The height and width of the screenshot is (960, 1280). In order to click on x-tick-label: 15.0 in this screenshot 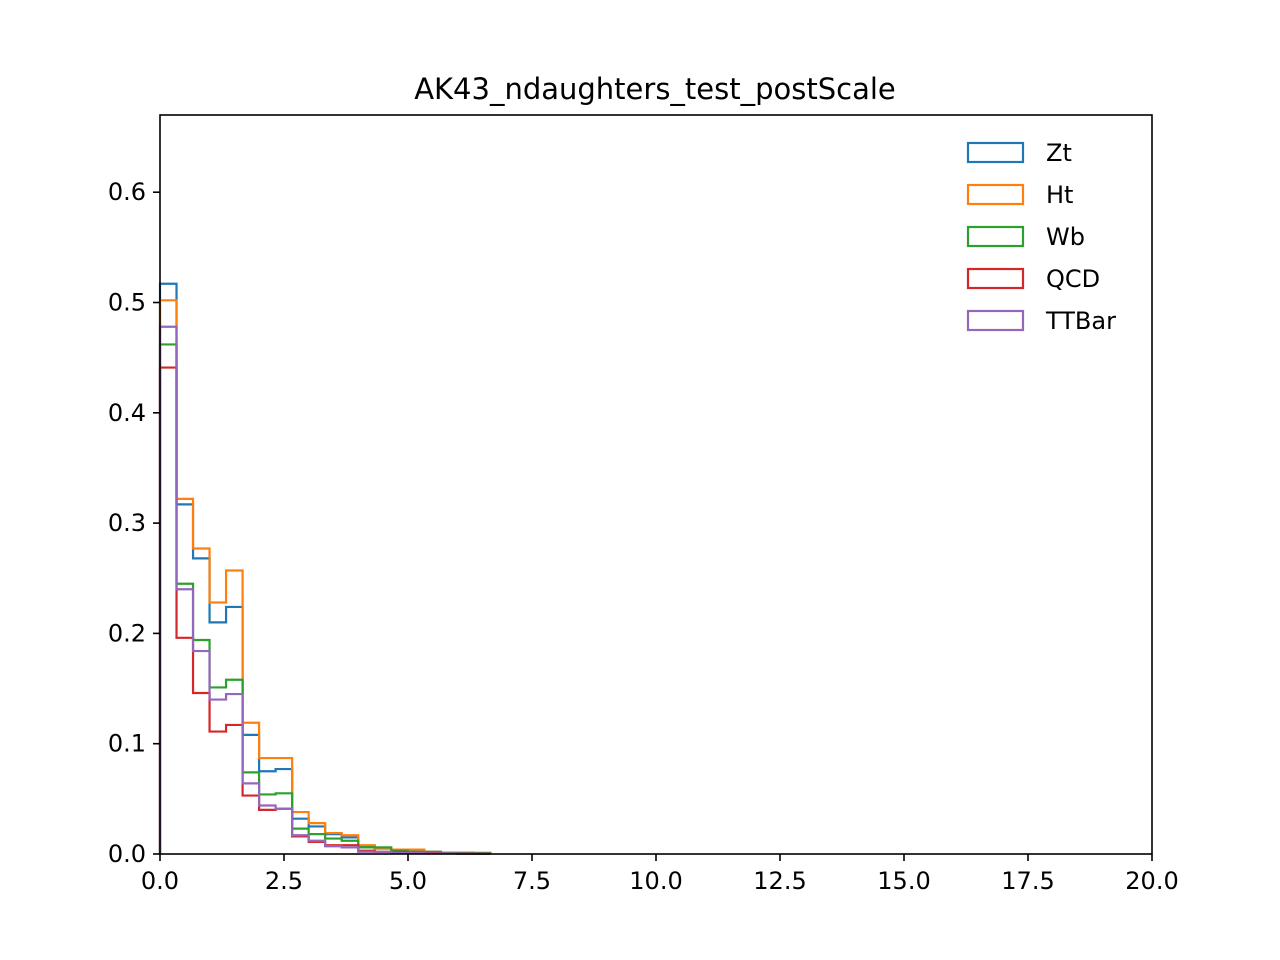, I will do `click(903, 881)`.